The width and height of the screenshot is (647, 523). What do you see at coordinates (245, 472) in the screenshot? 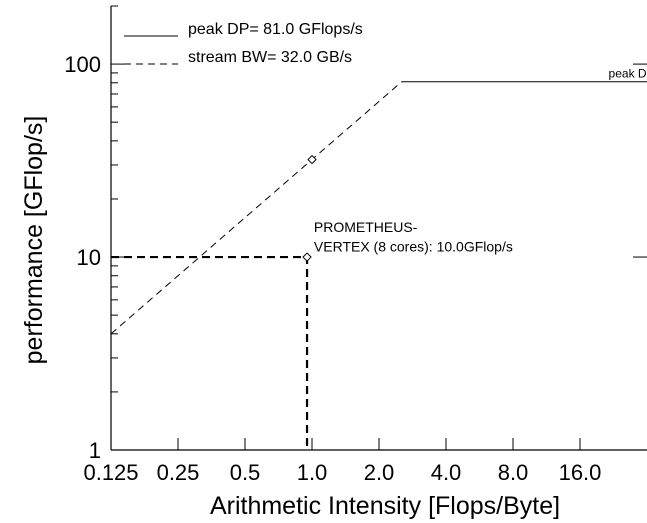
I see `x-tick-label-2: 0.5` at bounding box center [245, 472].